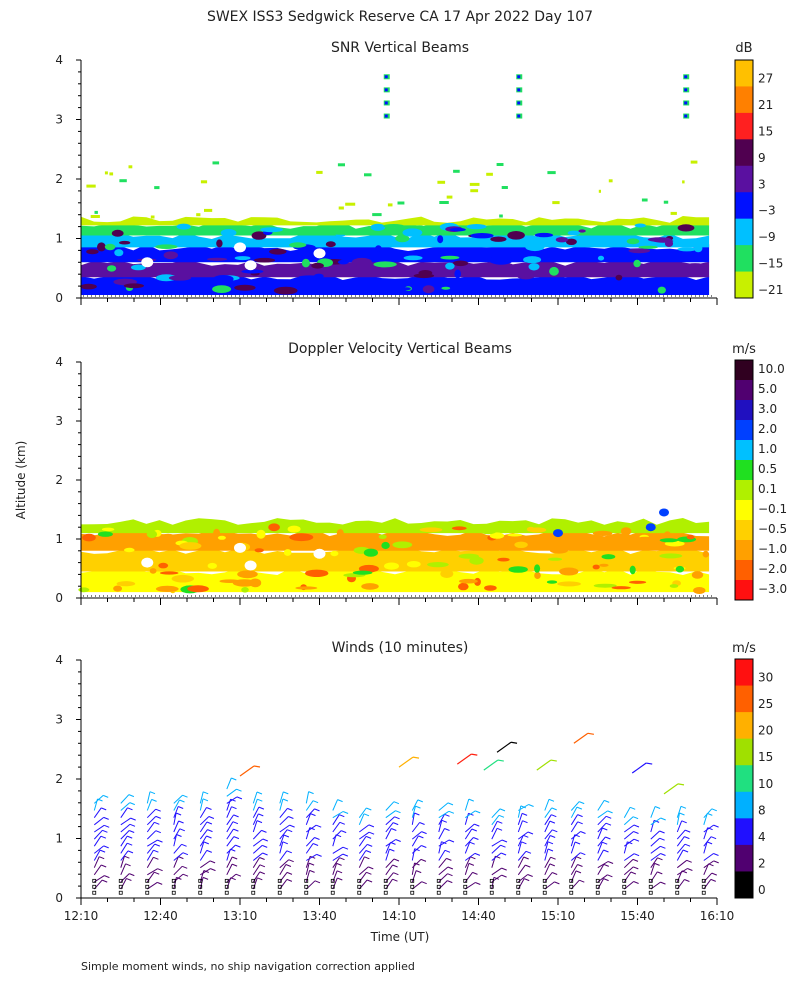 This screenshot has width=800, height=1000. Describe the element at coordinates (478, 916) in the screenshot. I see `winds-x-tick-label: 14:40` at that location.